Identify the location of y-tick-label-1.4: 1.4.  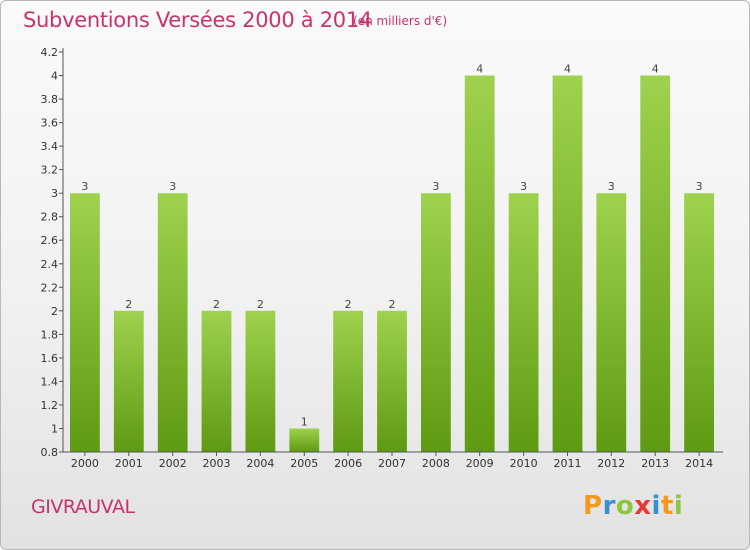
(50, 381).